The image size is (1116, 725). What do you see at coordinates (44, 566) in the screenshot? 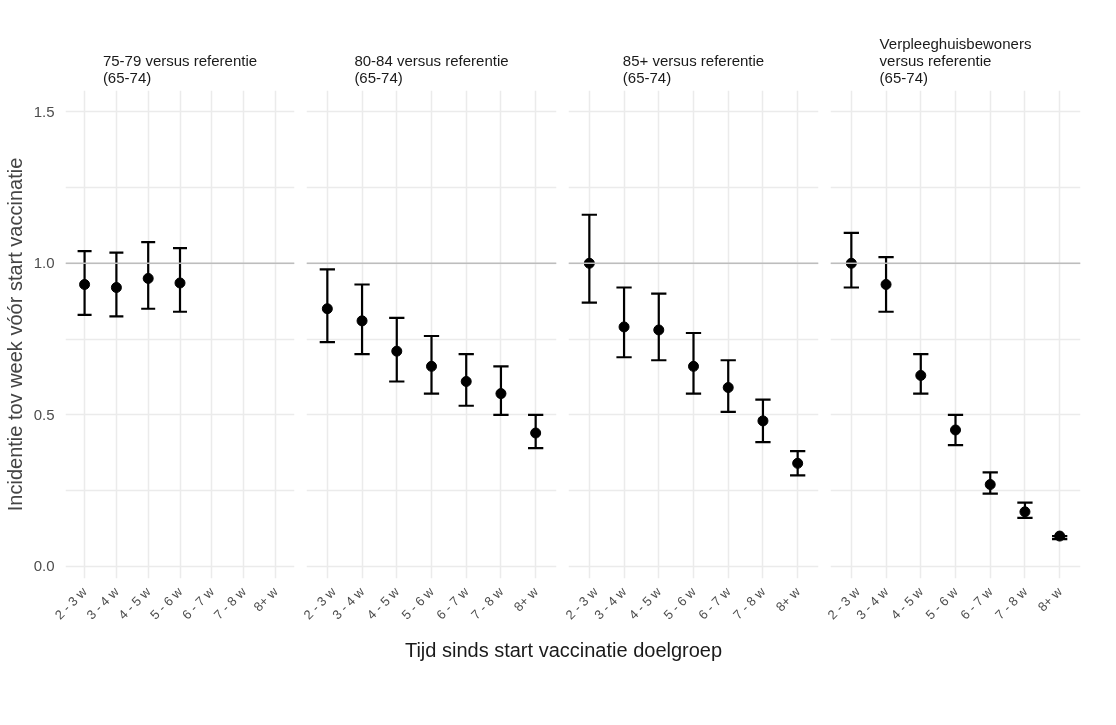
I see `y-tick-label: 0.0` at bounding box center [44, 566].